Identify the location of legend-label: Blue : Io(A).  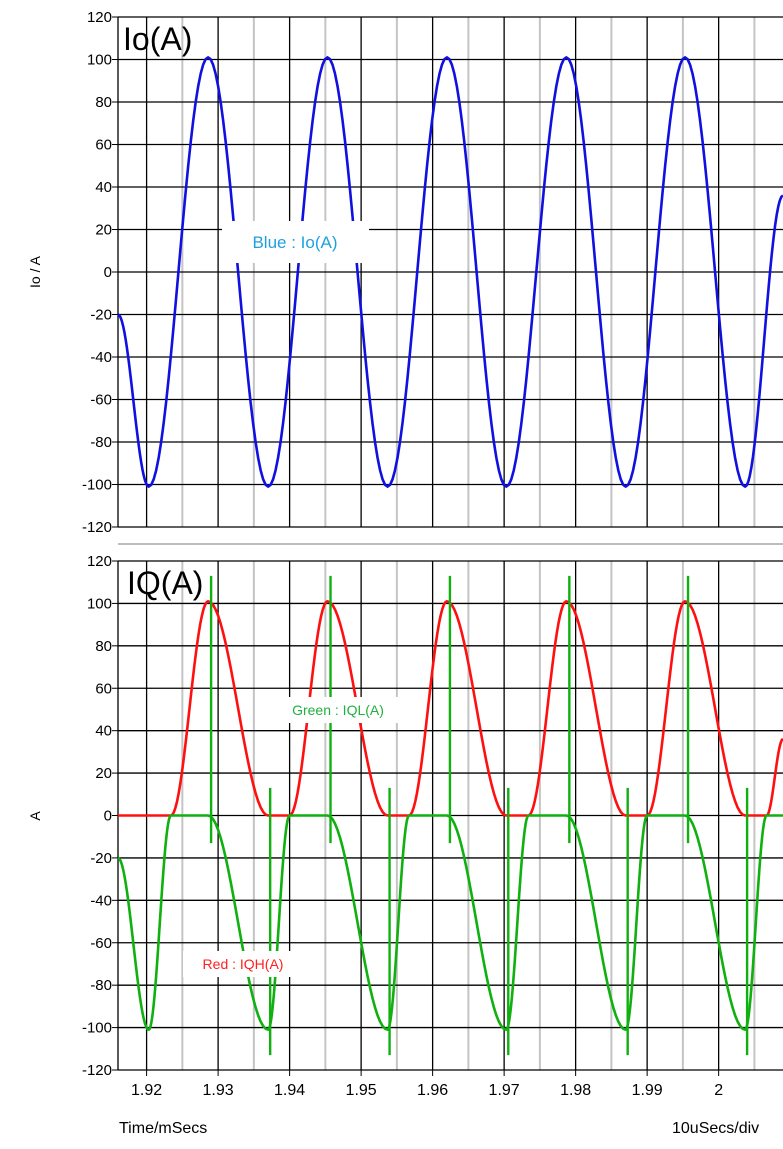
(294, 242).